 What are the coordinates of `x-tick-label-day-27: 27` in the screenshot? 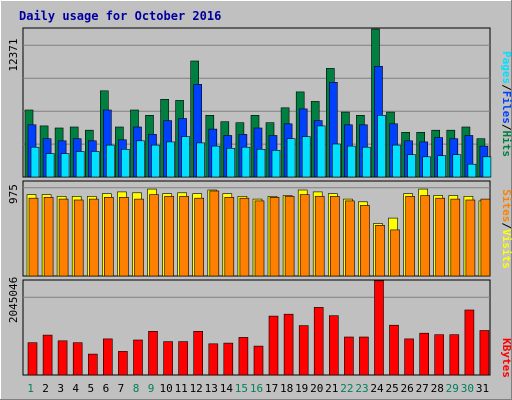 It's located at (422, 388).